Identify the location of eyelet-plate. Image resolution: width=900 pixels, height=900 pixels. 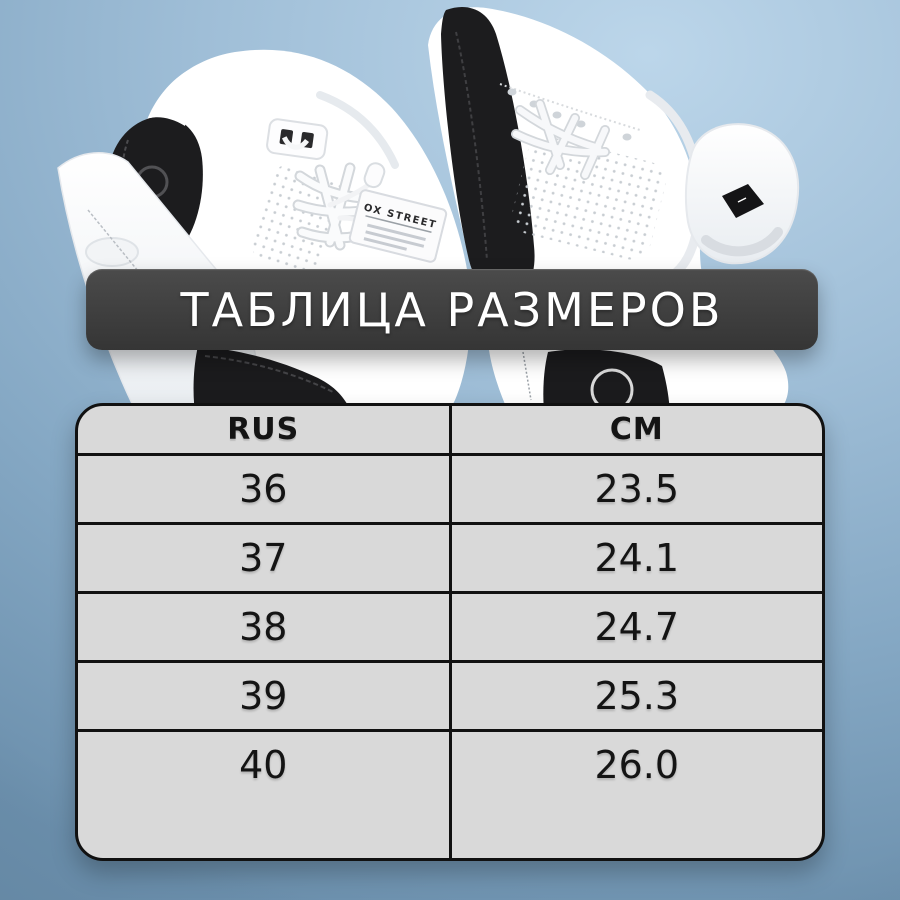
(297, 139).